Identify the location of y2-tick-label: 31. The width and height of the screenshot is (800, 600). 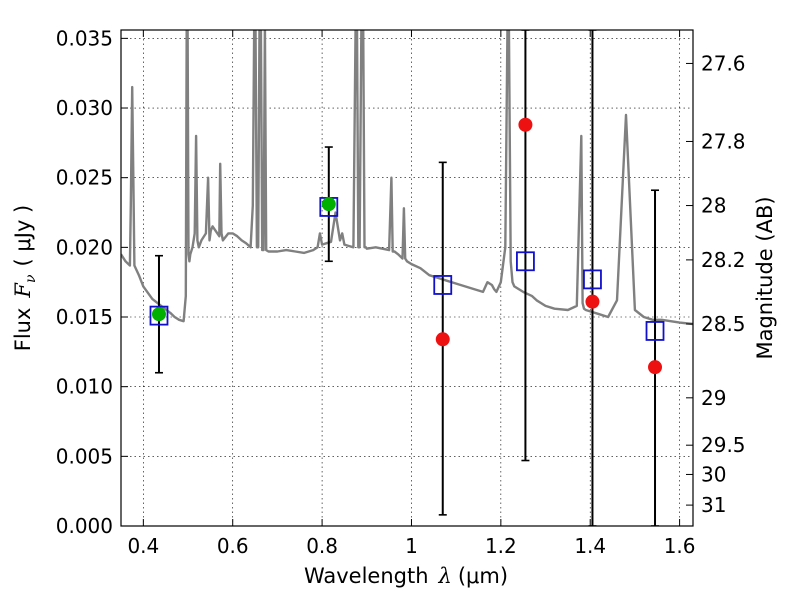
(713, 505).